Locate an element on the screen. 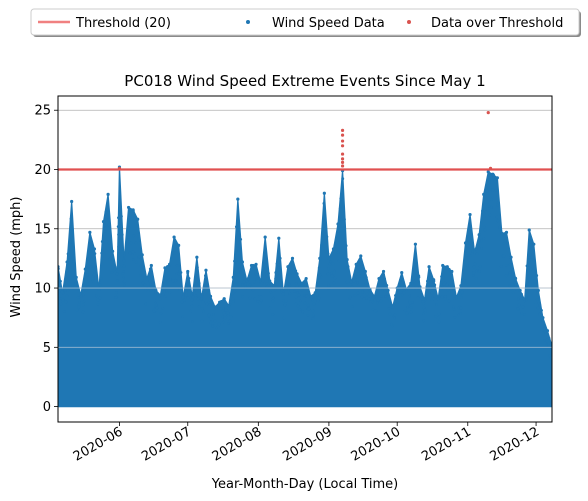 This screenshot has width=588, height=501. over-threshold-point is located at coordinates (342, 130).